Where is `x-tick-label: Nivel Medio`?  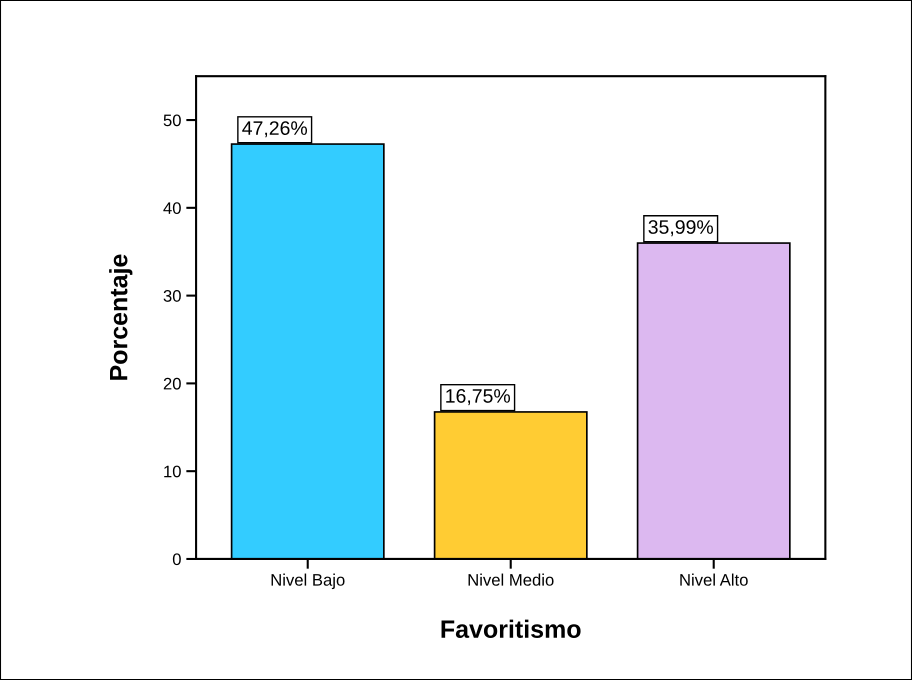 x-tick-label: Nivel Medio is located at coordinates (511, 580).